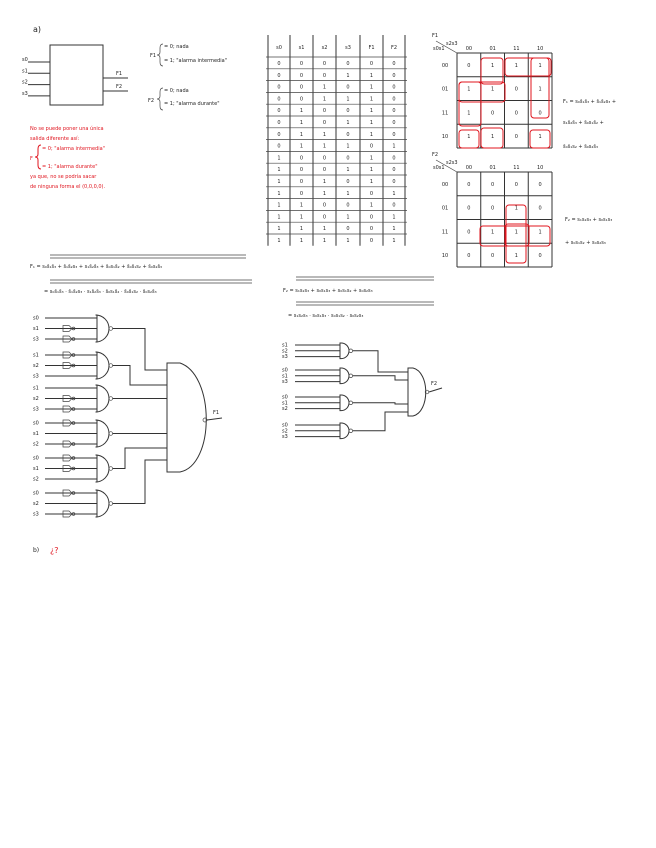 This screenshot has height=848, width=656. Describe the element at coordinates (469, 168) in the screenshot. I see `kmap-col-label: 00` at that location.